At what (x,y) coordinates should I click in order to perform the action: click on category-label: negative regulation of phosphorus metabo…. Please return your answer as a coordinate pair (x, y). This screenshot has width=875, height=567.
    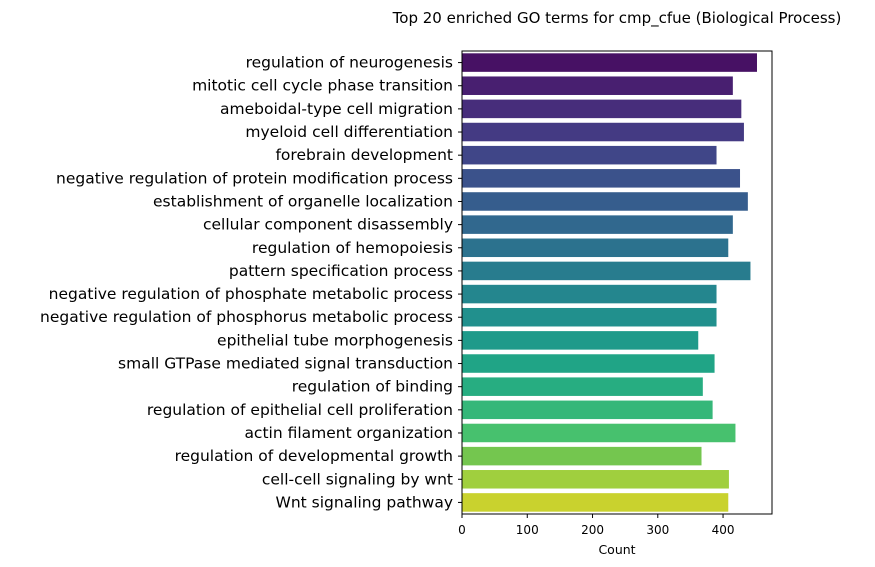
    Looking at the image, I should click on (246, 317).